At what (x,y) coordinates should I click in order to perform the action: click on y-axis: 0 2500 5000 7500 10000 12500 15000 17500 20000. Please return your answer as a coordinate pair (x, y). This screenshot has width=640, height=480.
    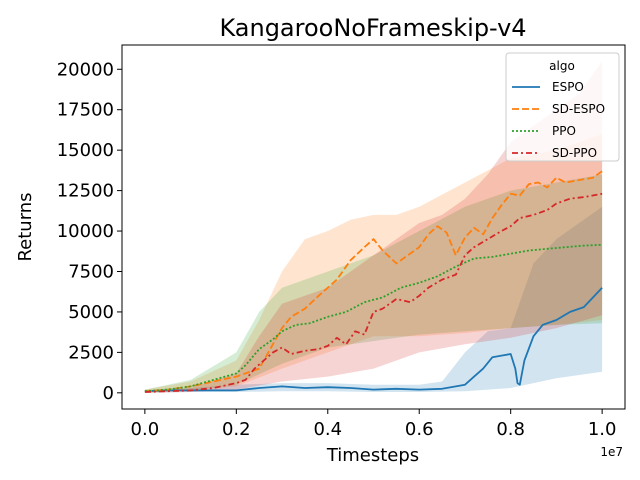
    Looking at the image, I should click on (89, 231).